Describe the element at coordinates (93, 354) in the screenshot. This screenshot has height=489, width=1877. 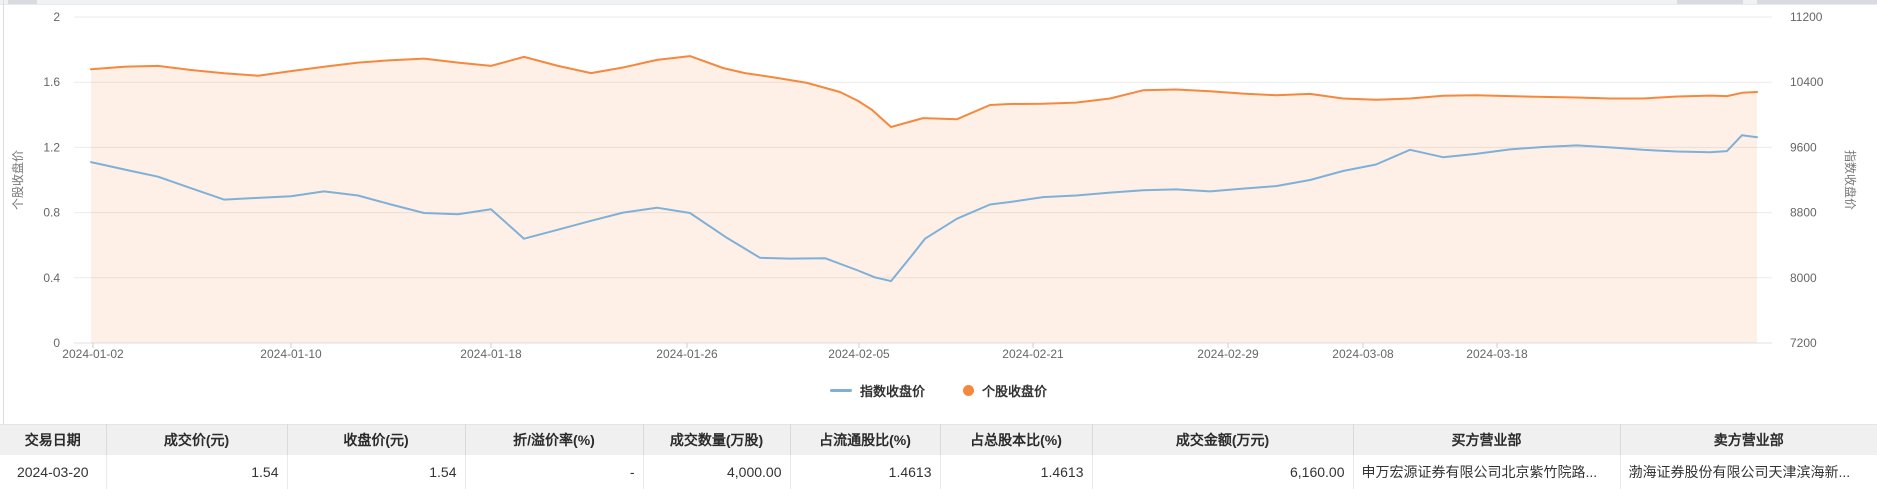
I see `x-axis-tick-label: 2024-01-02` at that location.